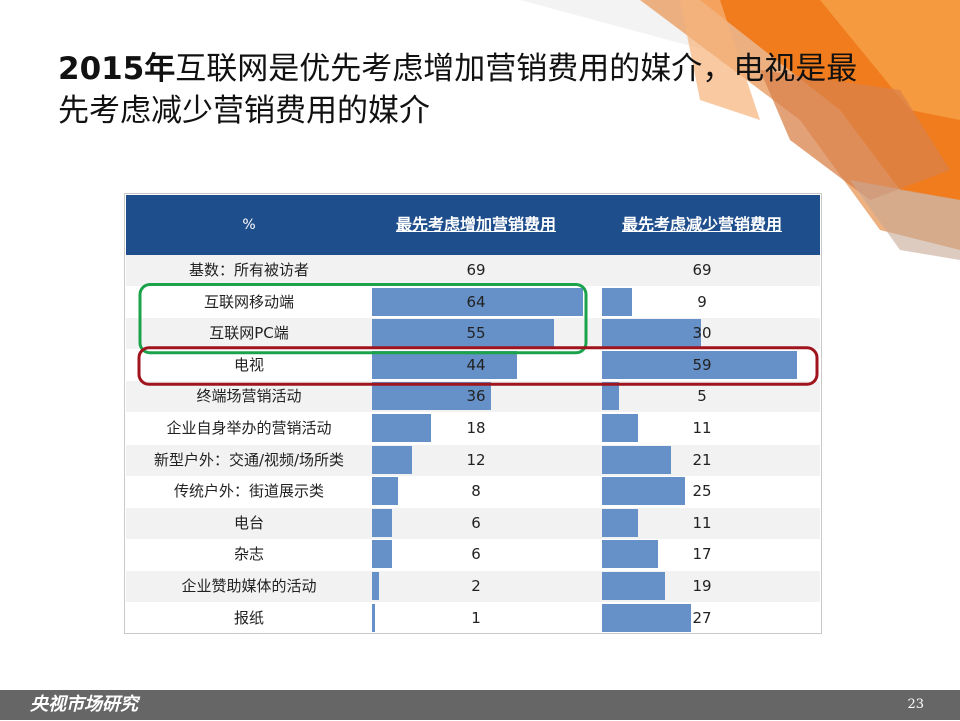  I want to click on table-row: 企业自身举办的营销活动 18 11, so click(473, 428).